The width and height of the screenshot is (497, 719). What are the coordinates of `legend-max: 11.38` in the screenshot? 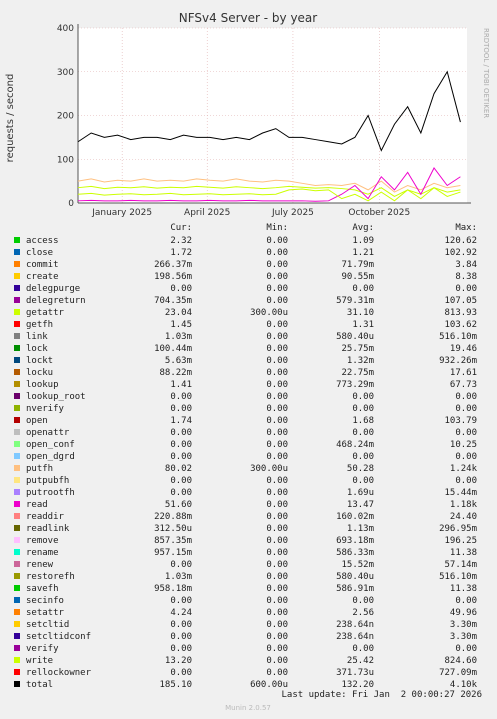 It's located at (463, 589).